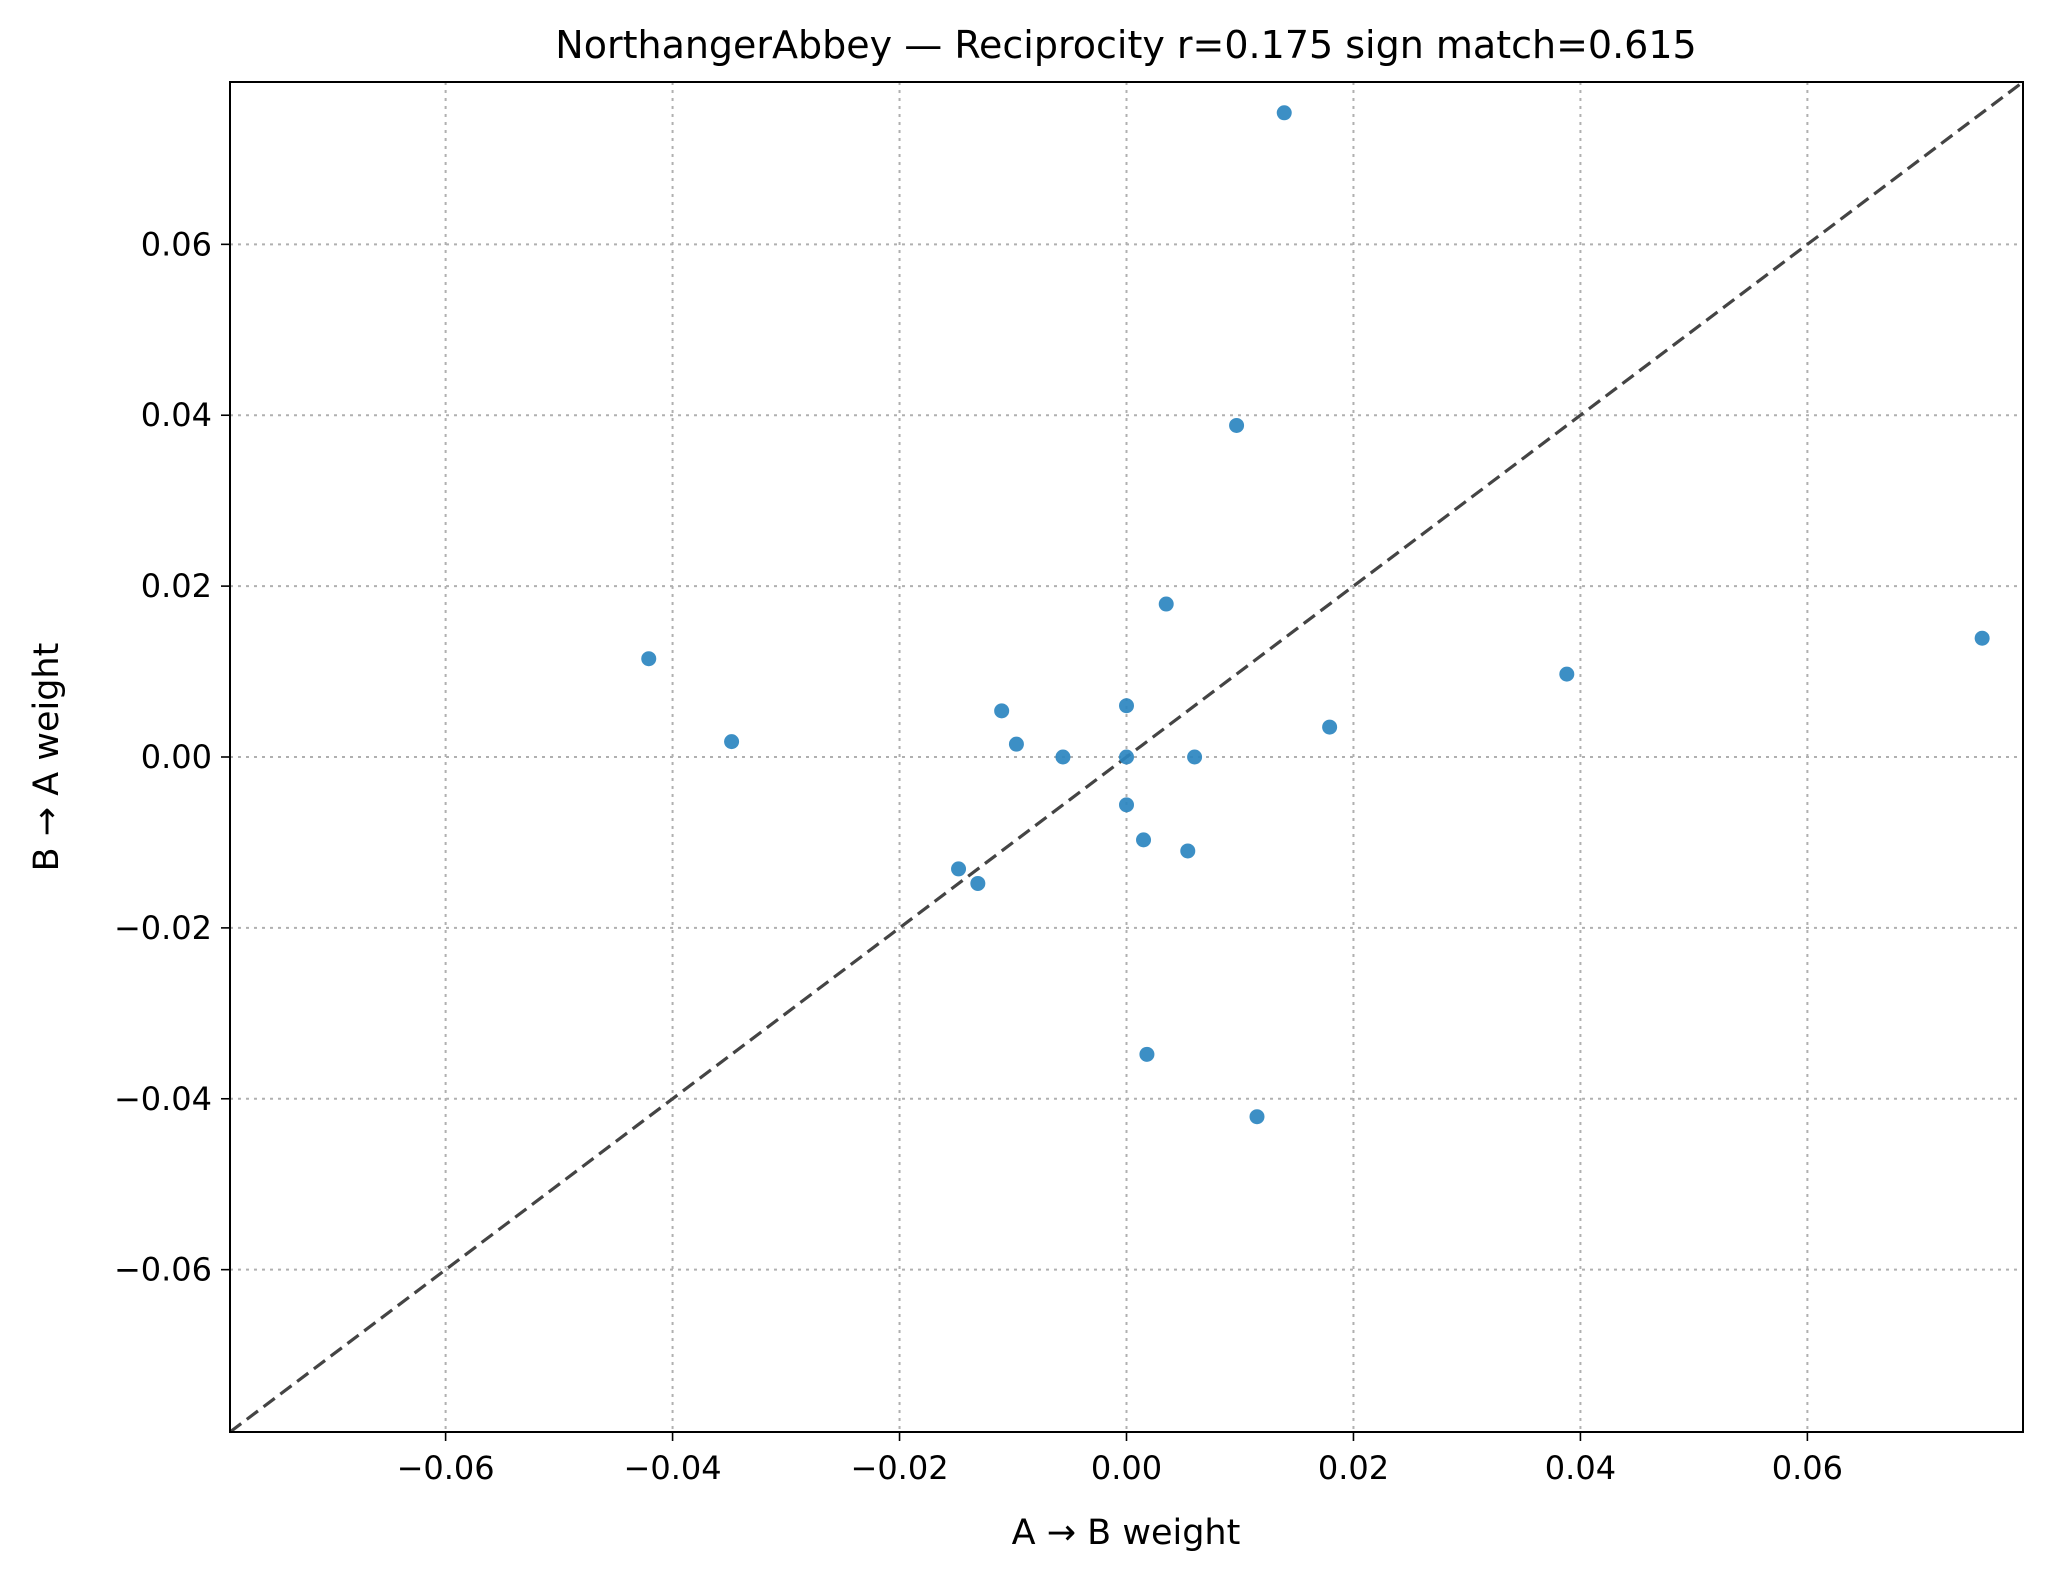  I want to click on y-tick-label: −0.06, so click(163, 1270).